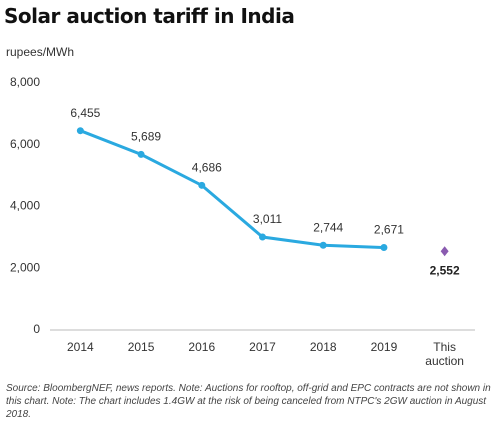 The height and width of the screenshot is (428, 500). Describe the element at coordinates (389, 230) in the screenshot. I see `data-label: 2,671` at that location.